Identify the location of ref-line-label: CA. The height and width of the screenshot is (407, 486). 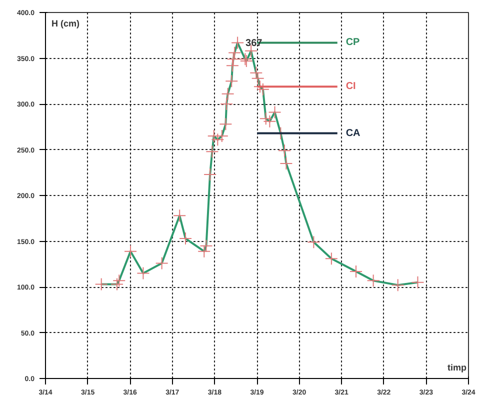
(353, 133).